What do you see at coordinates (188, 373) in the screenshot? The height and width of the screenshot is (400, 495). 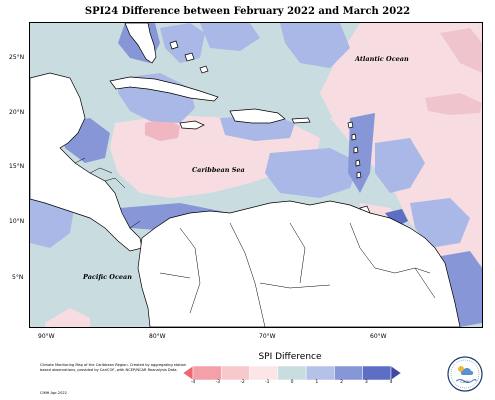 I see `legend-arrow-left` at bounding box center [188, 373].